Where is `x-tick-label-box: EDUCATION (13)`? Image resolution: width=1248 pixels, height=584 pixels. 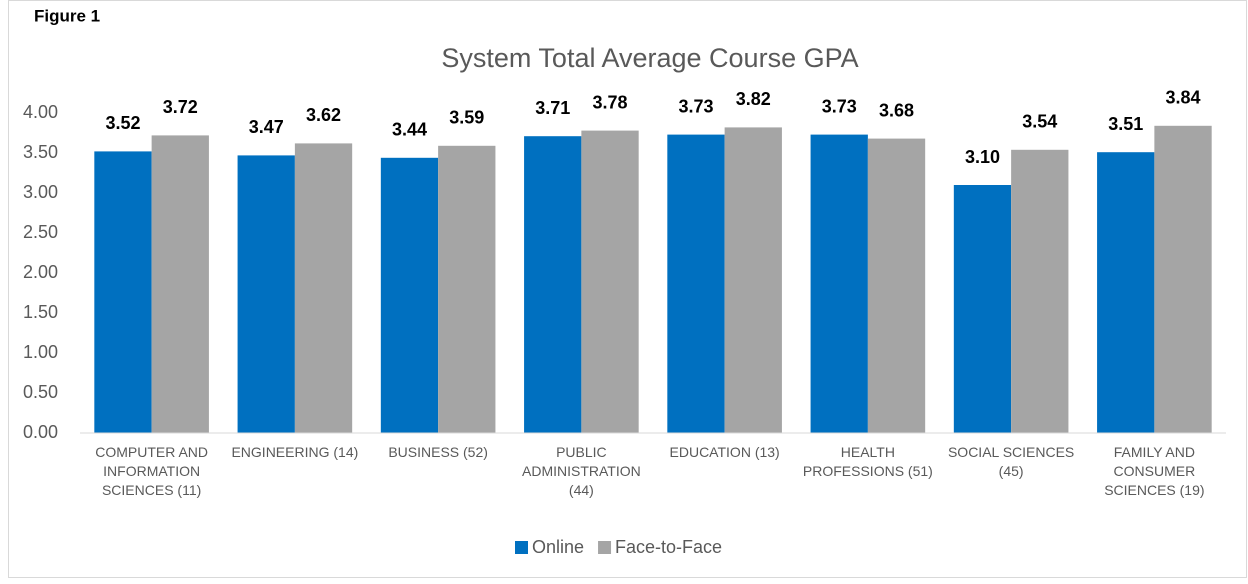
x-tick-label-box: EDUCATION (13) is located at coordinates (724, 452).